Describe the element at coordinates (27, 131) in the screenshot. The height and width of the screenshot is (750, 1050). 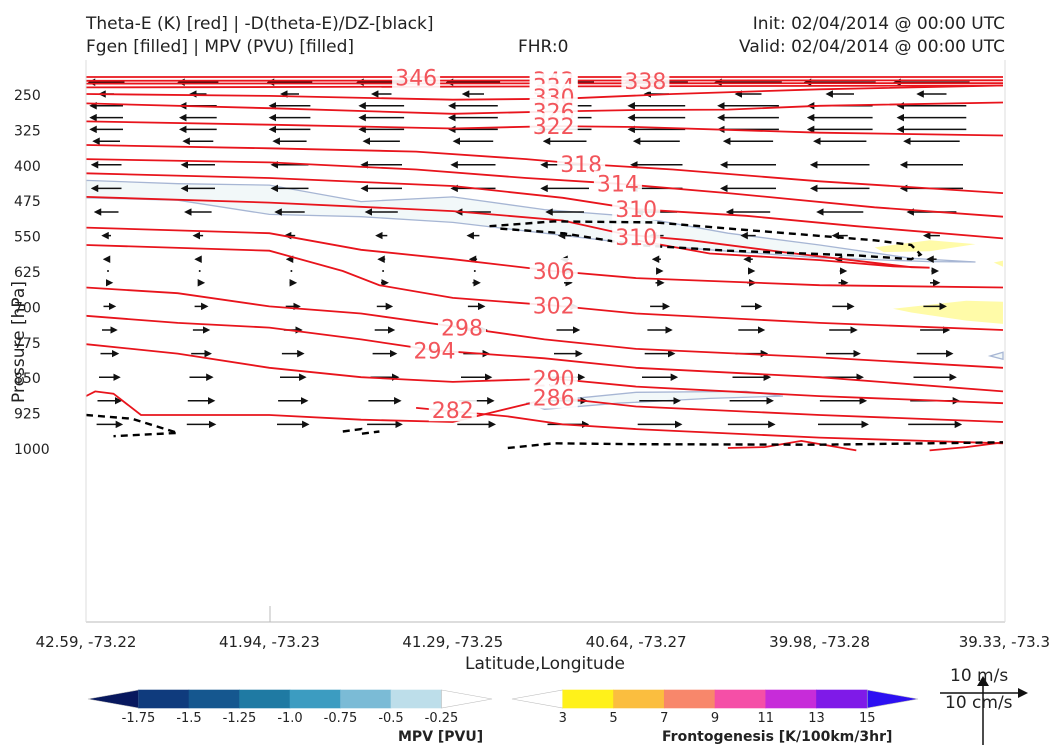
I see `y-tick-label: 325` at that location.